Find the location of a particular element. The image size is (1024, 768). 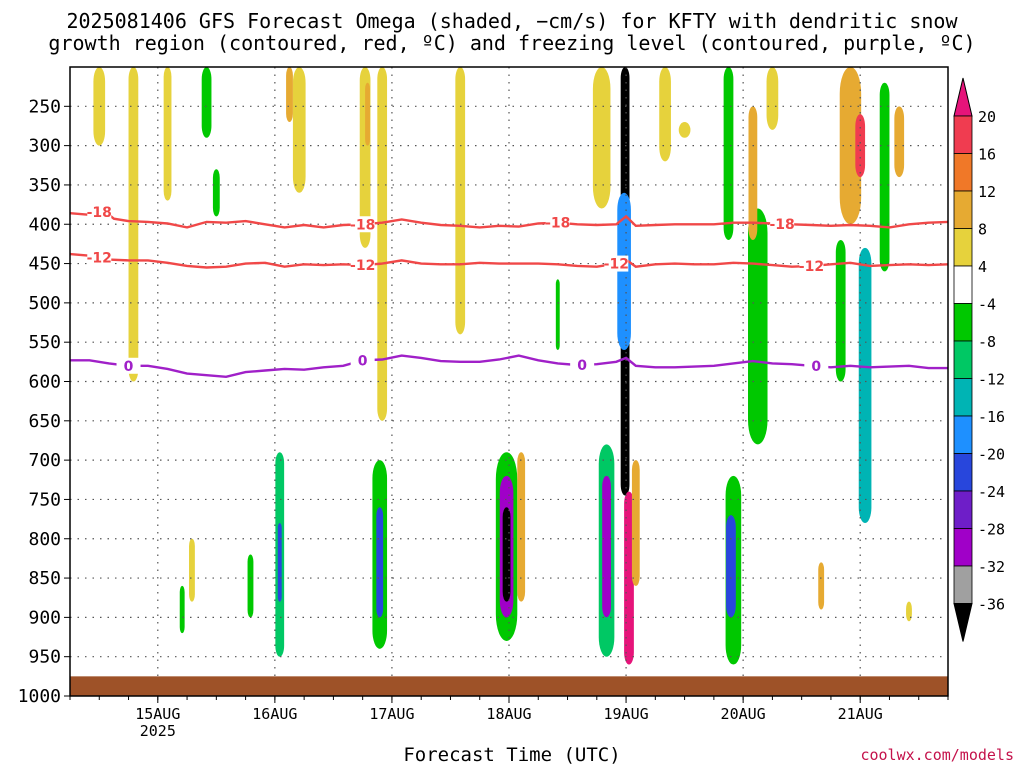

y-tick-label-800: 800 is located at coordinates (44, 539).